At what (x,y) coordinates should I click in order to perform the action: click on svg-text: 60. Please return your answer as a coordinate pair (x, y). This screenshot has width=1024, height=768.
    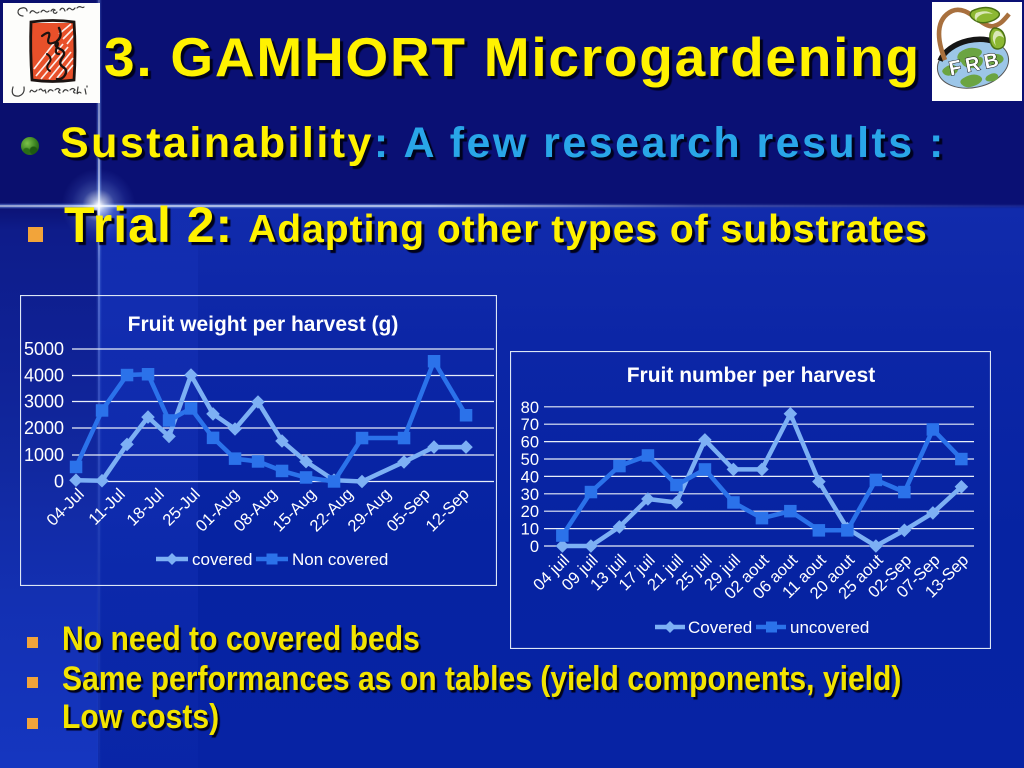
    Looking at the image, I should click on (530, 443).